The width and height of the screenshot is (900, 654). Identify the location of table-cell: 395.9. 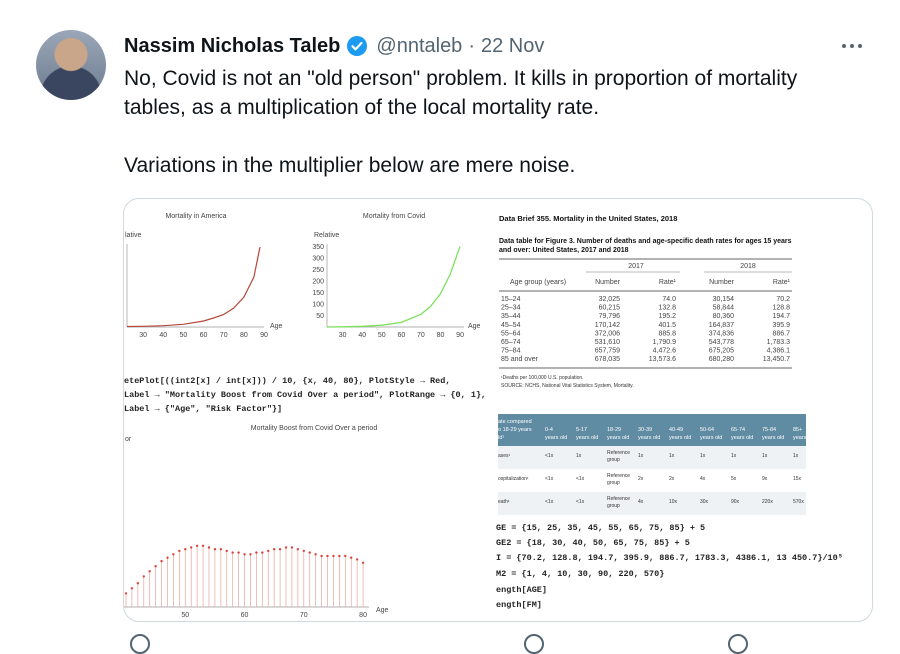
(781, 325).